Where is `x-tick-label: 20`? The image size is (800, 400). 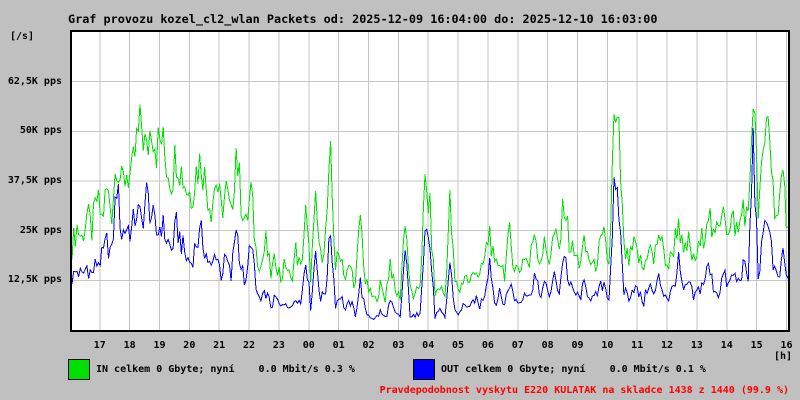 x-tick-label: 20 is located at coordinates (189, 345).